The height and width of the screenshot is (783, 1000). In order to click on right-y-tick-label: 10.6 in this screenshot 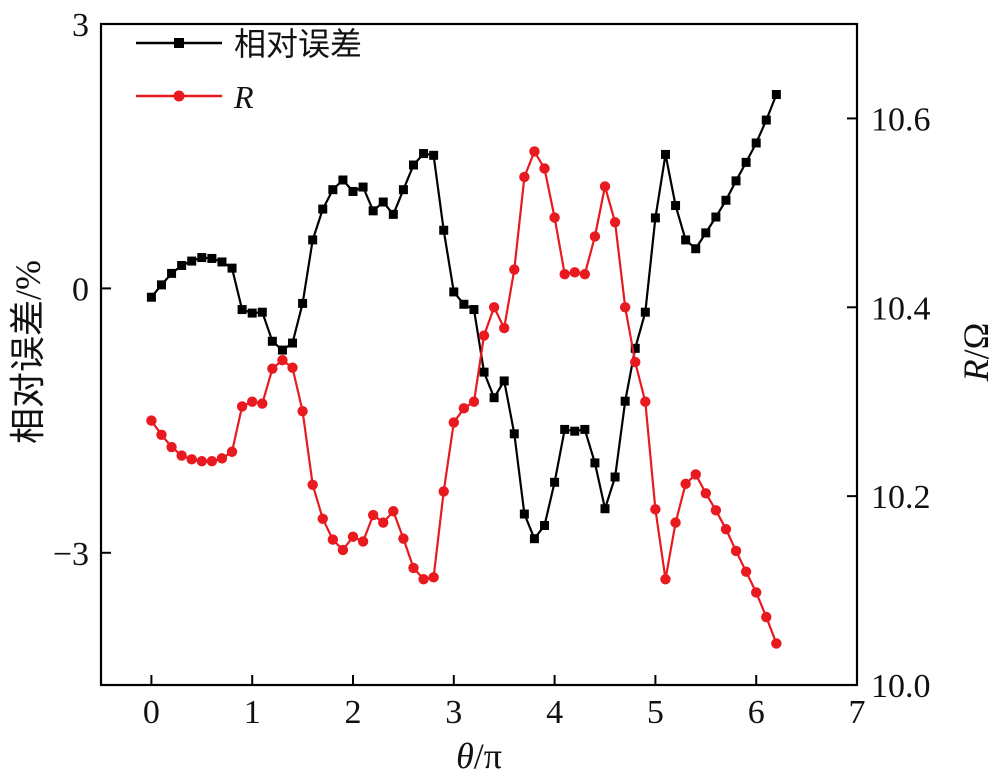, I will do `click(901, 119)`.